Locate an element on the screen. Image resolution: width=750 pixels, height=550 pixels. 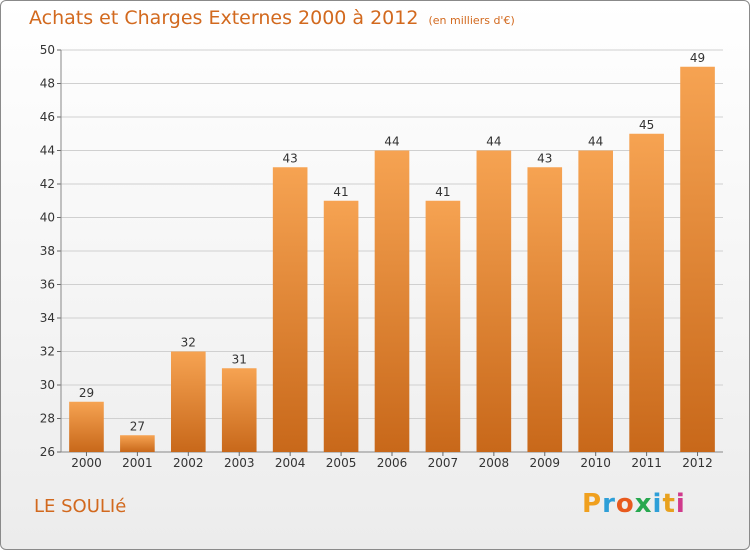
y-tick-label: 48 is located at coordinates (47, 84).